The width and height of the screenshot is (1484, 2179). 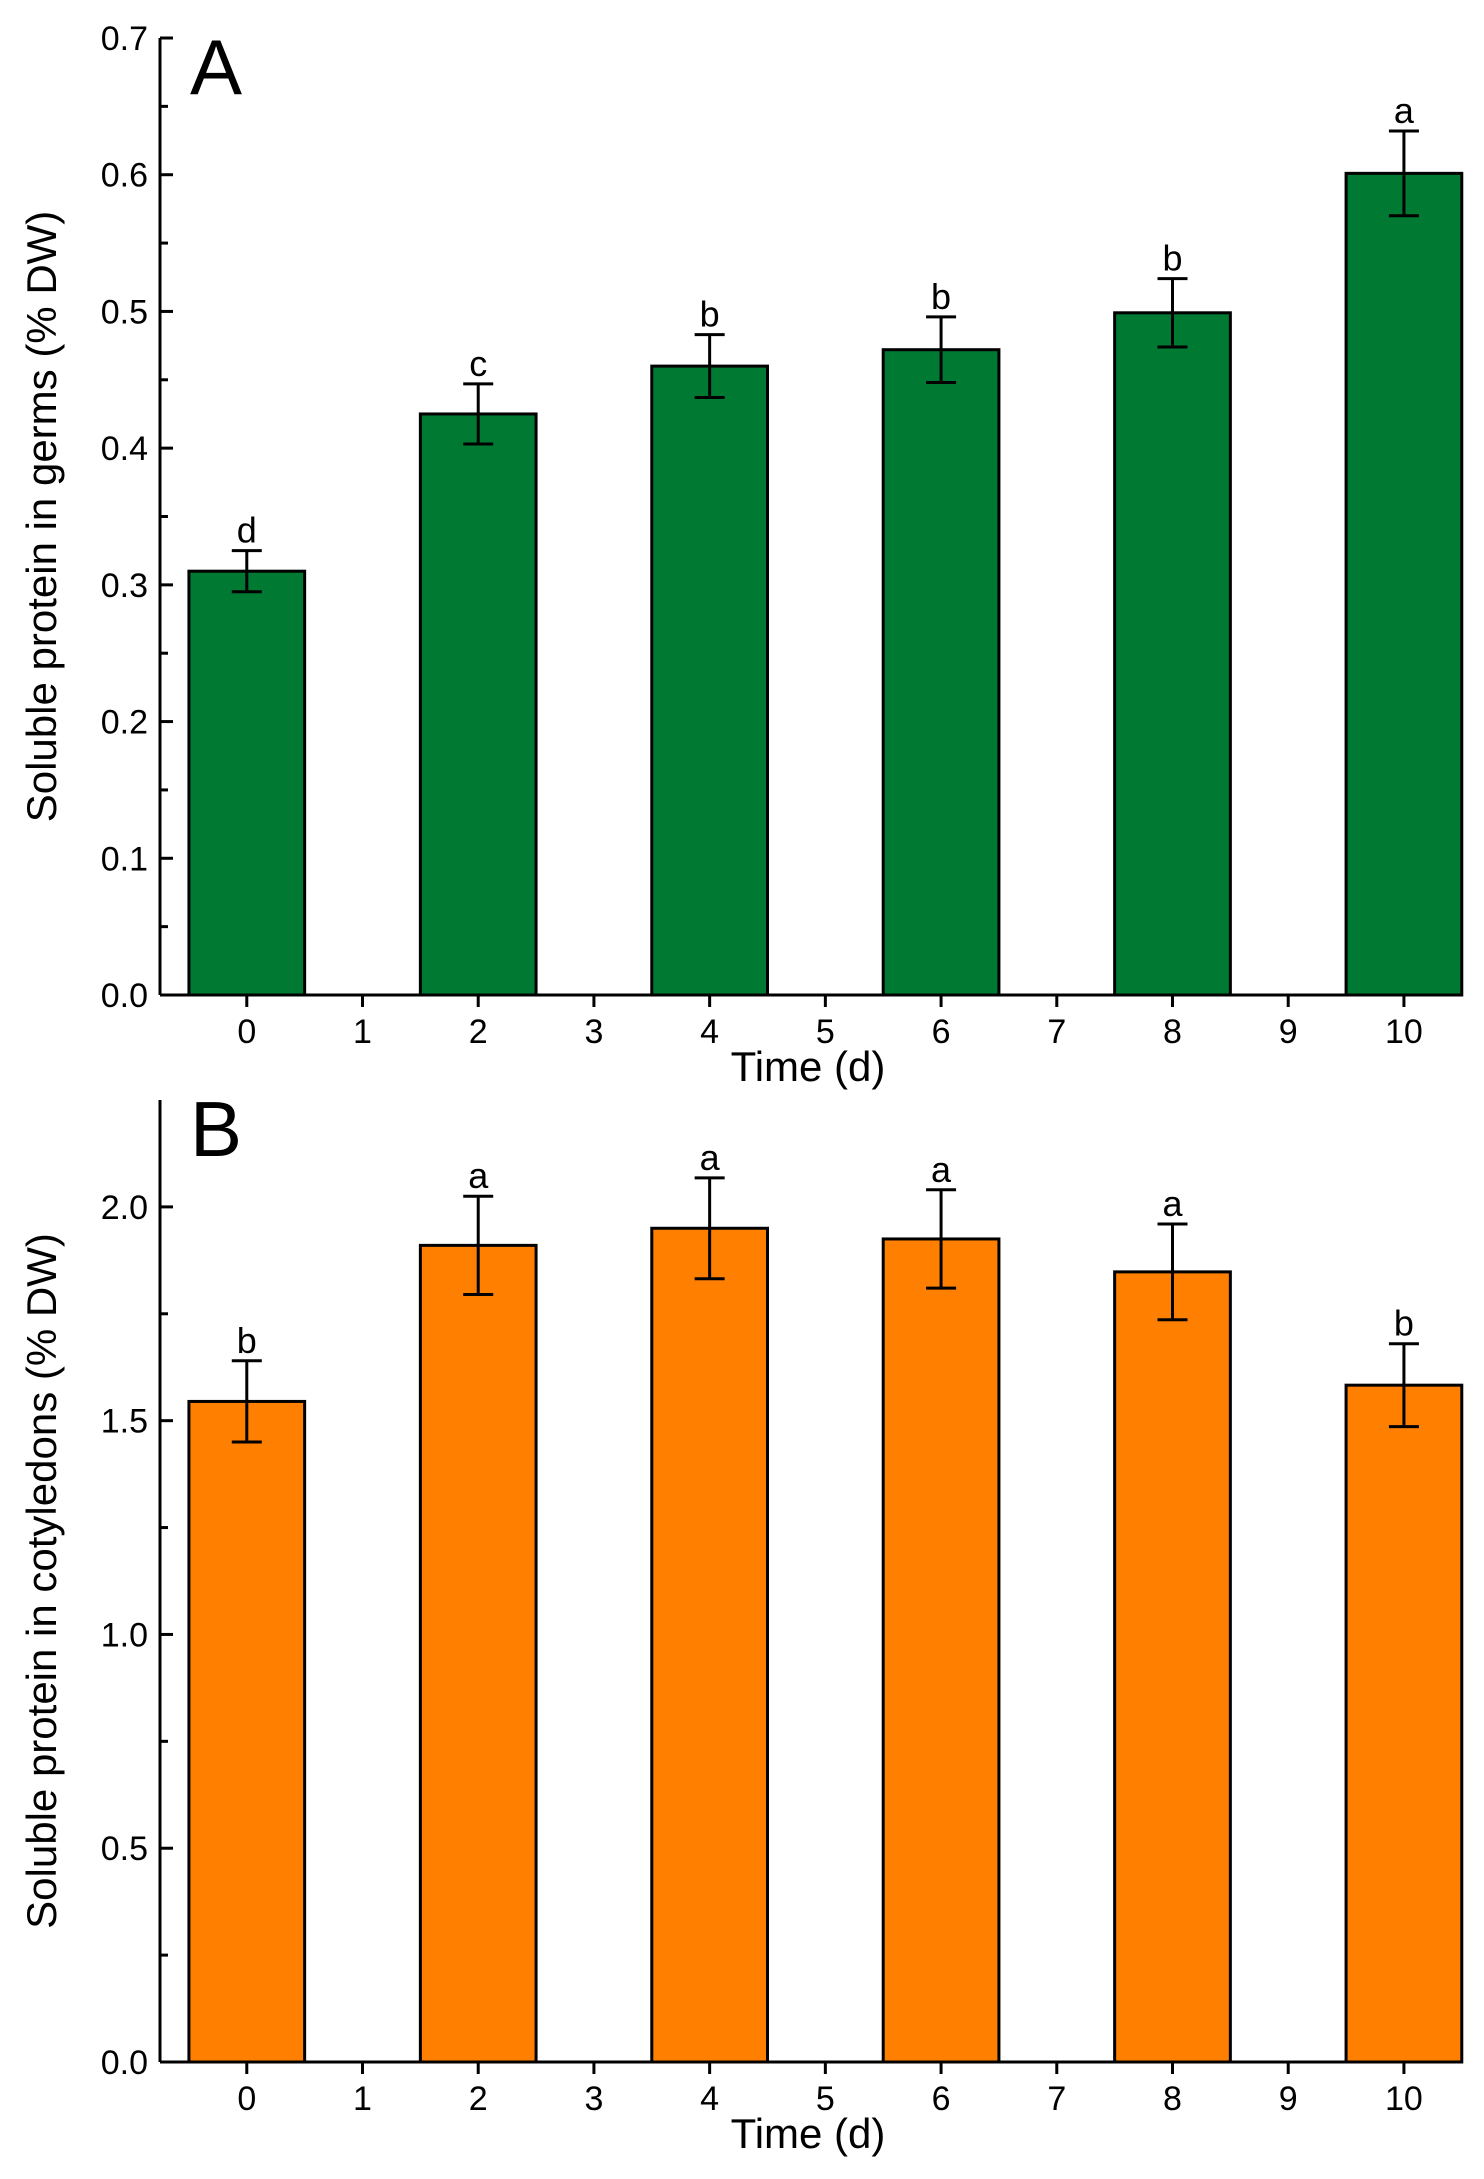 I want to click on panel-a-x-axis-title: Time (d), so click(x=808, y=1066).